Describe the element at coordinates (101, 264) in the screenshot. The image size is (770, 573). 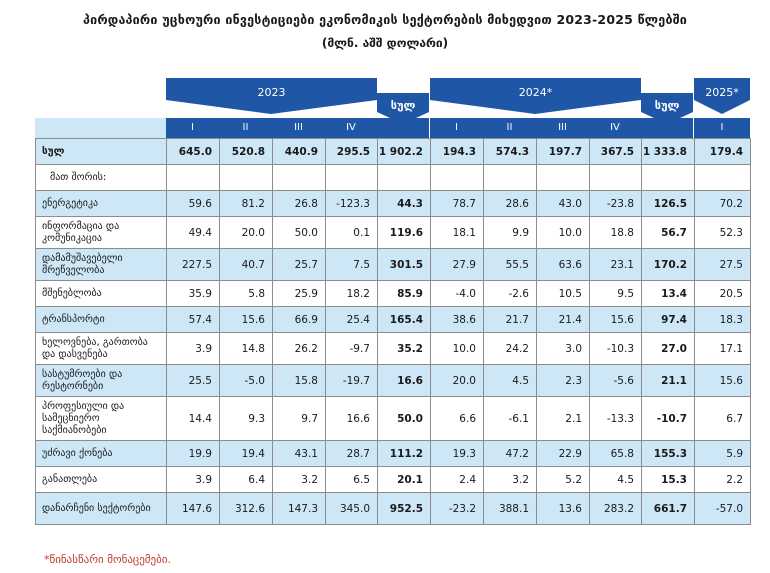
I see `row-label: დამამუშავებელი მრეწველობა` at that location.